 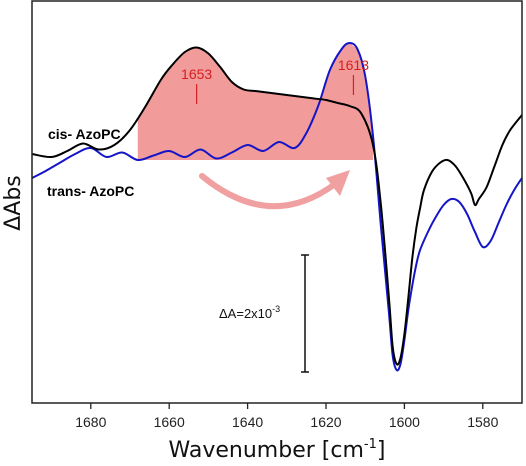 I want to click on scale-bar-label: ΔA=2x10-3, so click(x=249, y=312).